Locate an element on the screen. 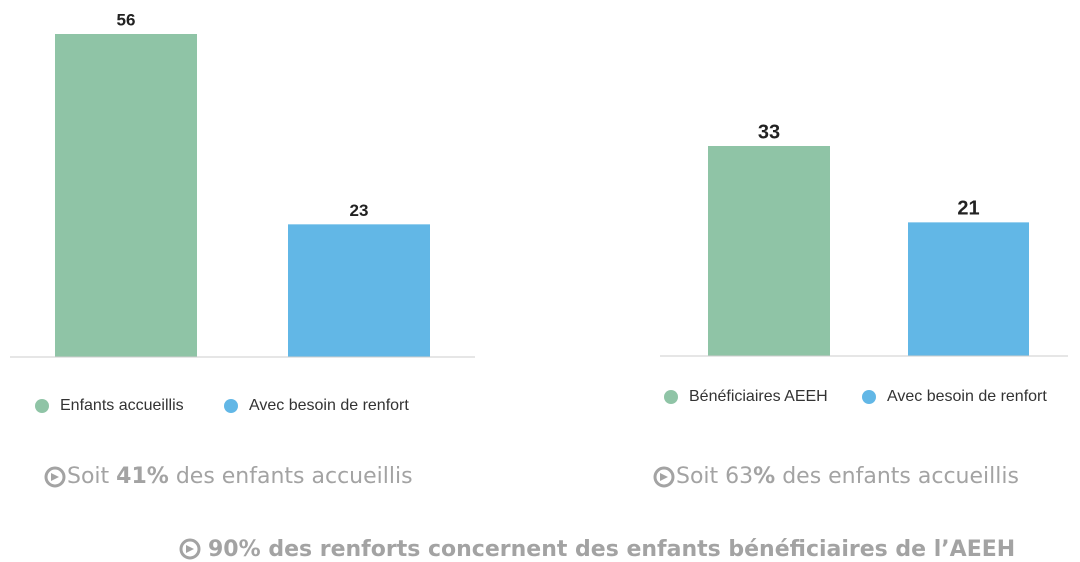 The image size is (1080, 562). value-label: 56 is located at coordinates (126, 19).